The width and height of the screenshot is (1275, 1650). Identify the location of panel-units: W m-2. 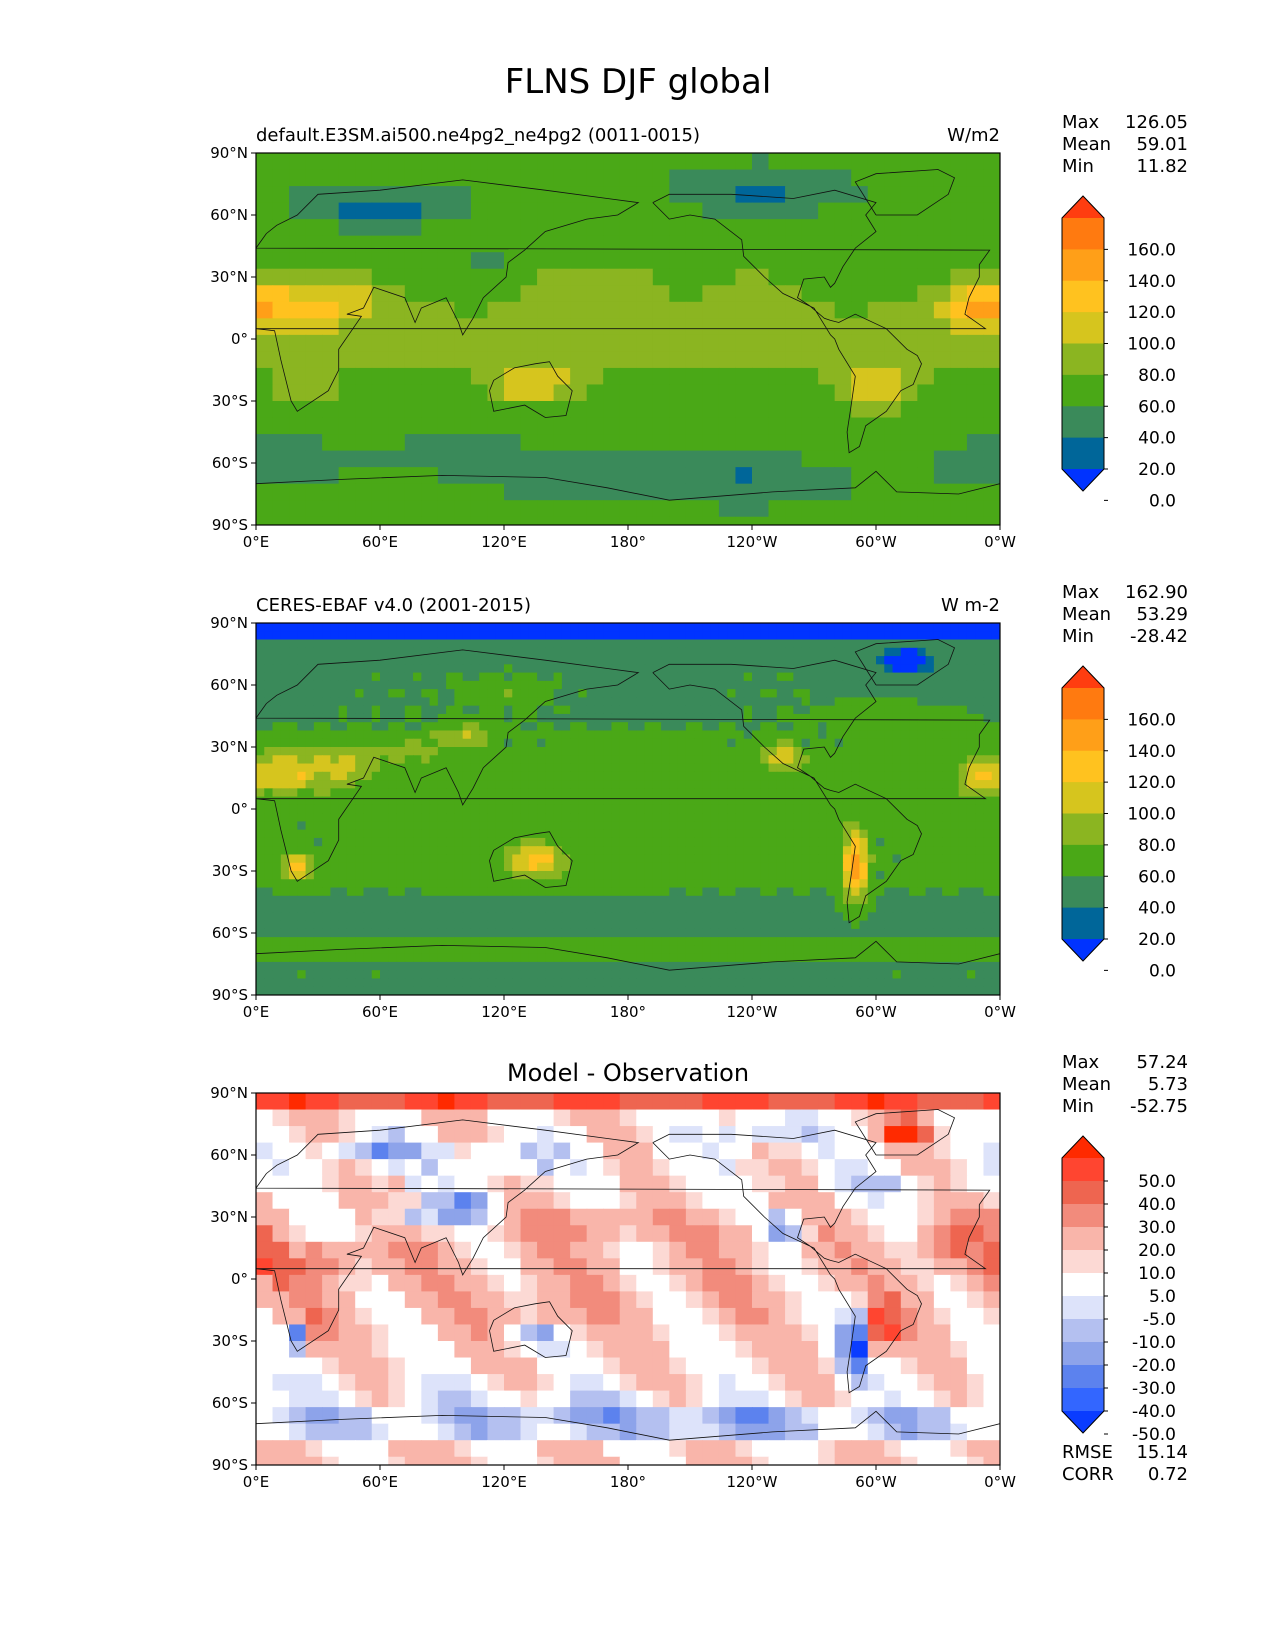
(970, 605).